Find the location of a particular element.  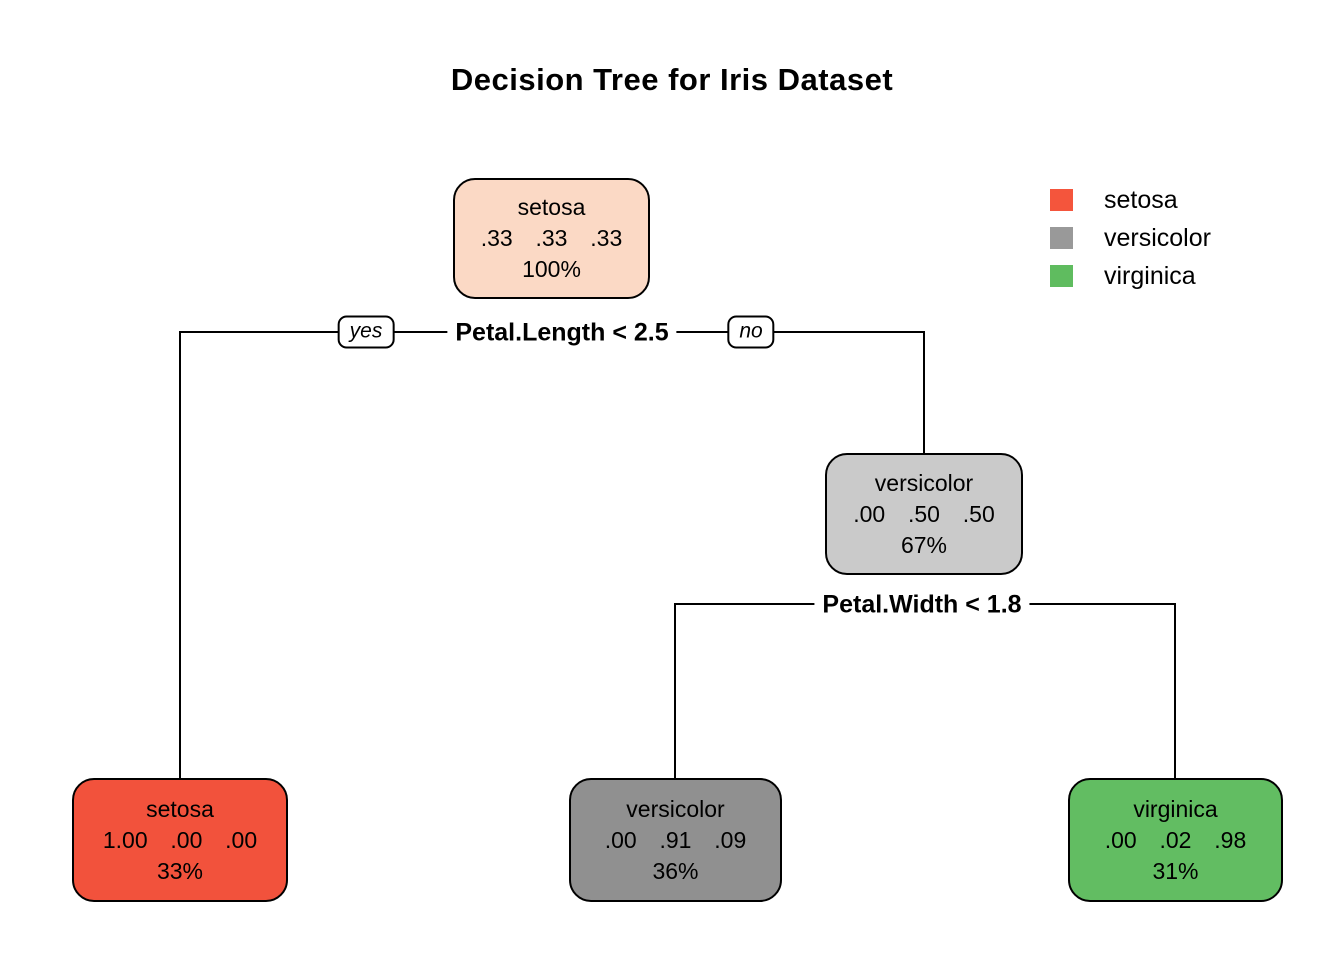

legend-label-virginica: virginica is located at coordinates (1150, 276).